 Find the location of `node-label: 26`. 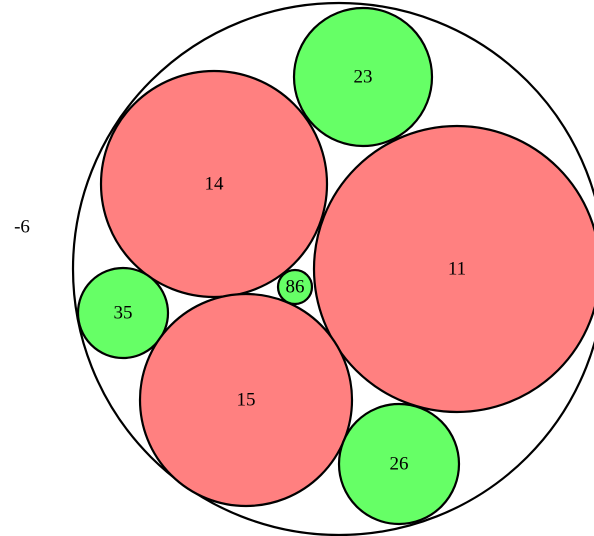

node-label: 26 is located at coordinates (399, 463).